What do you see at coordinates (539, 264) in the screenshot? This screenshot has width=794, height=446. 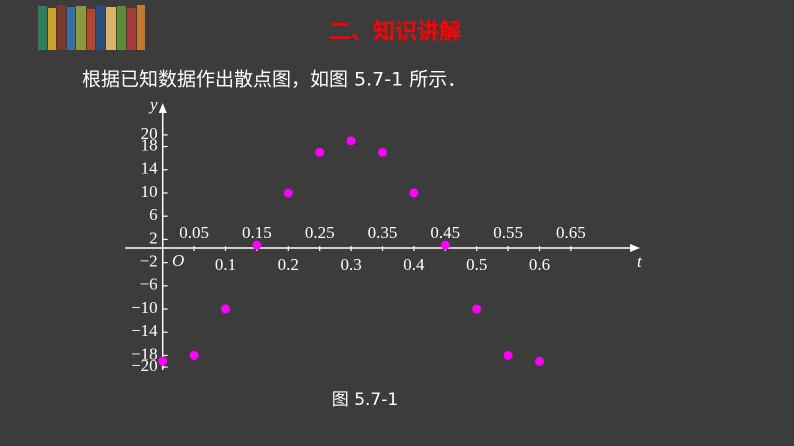 I see `x-tick-label: 0.6` at bounding box center [539, 264].